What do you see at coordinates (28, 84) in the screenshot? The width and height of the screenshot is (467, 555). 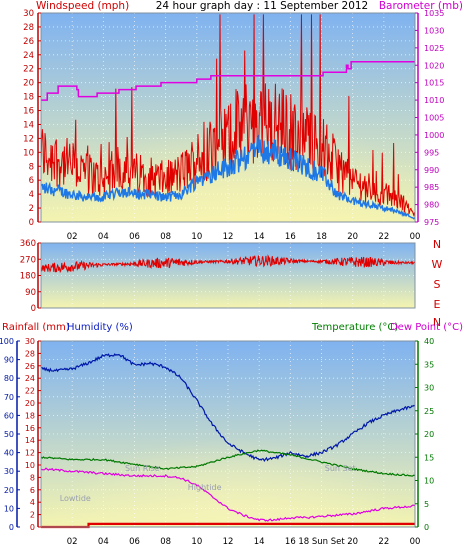 I see `windspeed-tick-label: 20` at bounding box center [28, 84].